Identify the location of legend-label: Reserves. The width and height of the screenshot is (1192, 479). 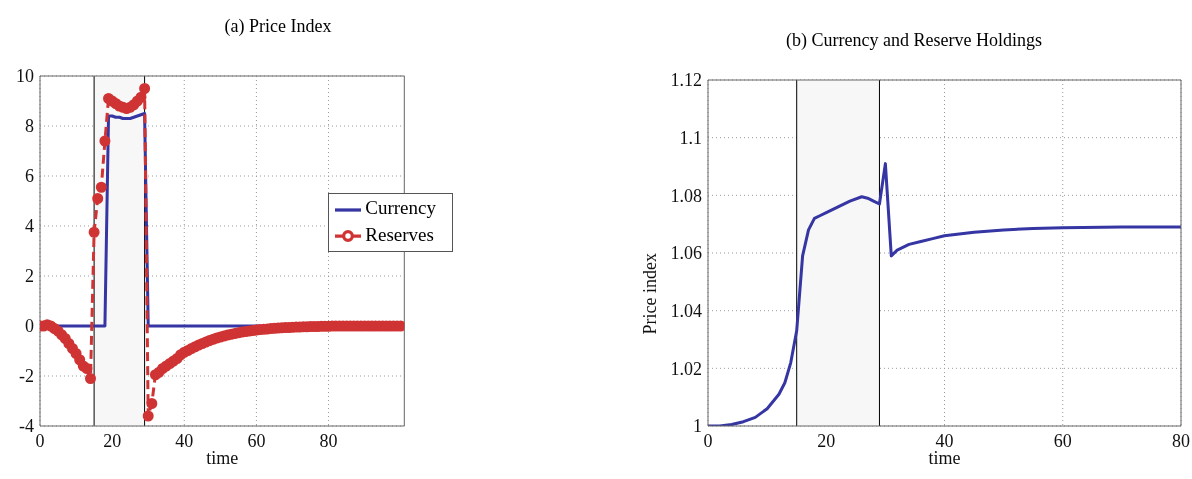
(399, 234).